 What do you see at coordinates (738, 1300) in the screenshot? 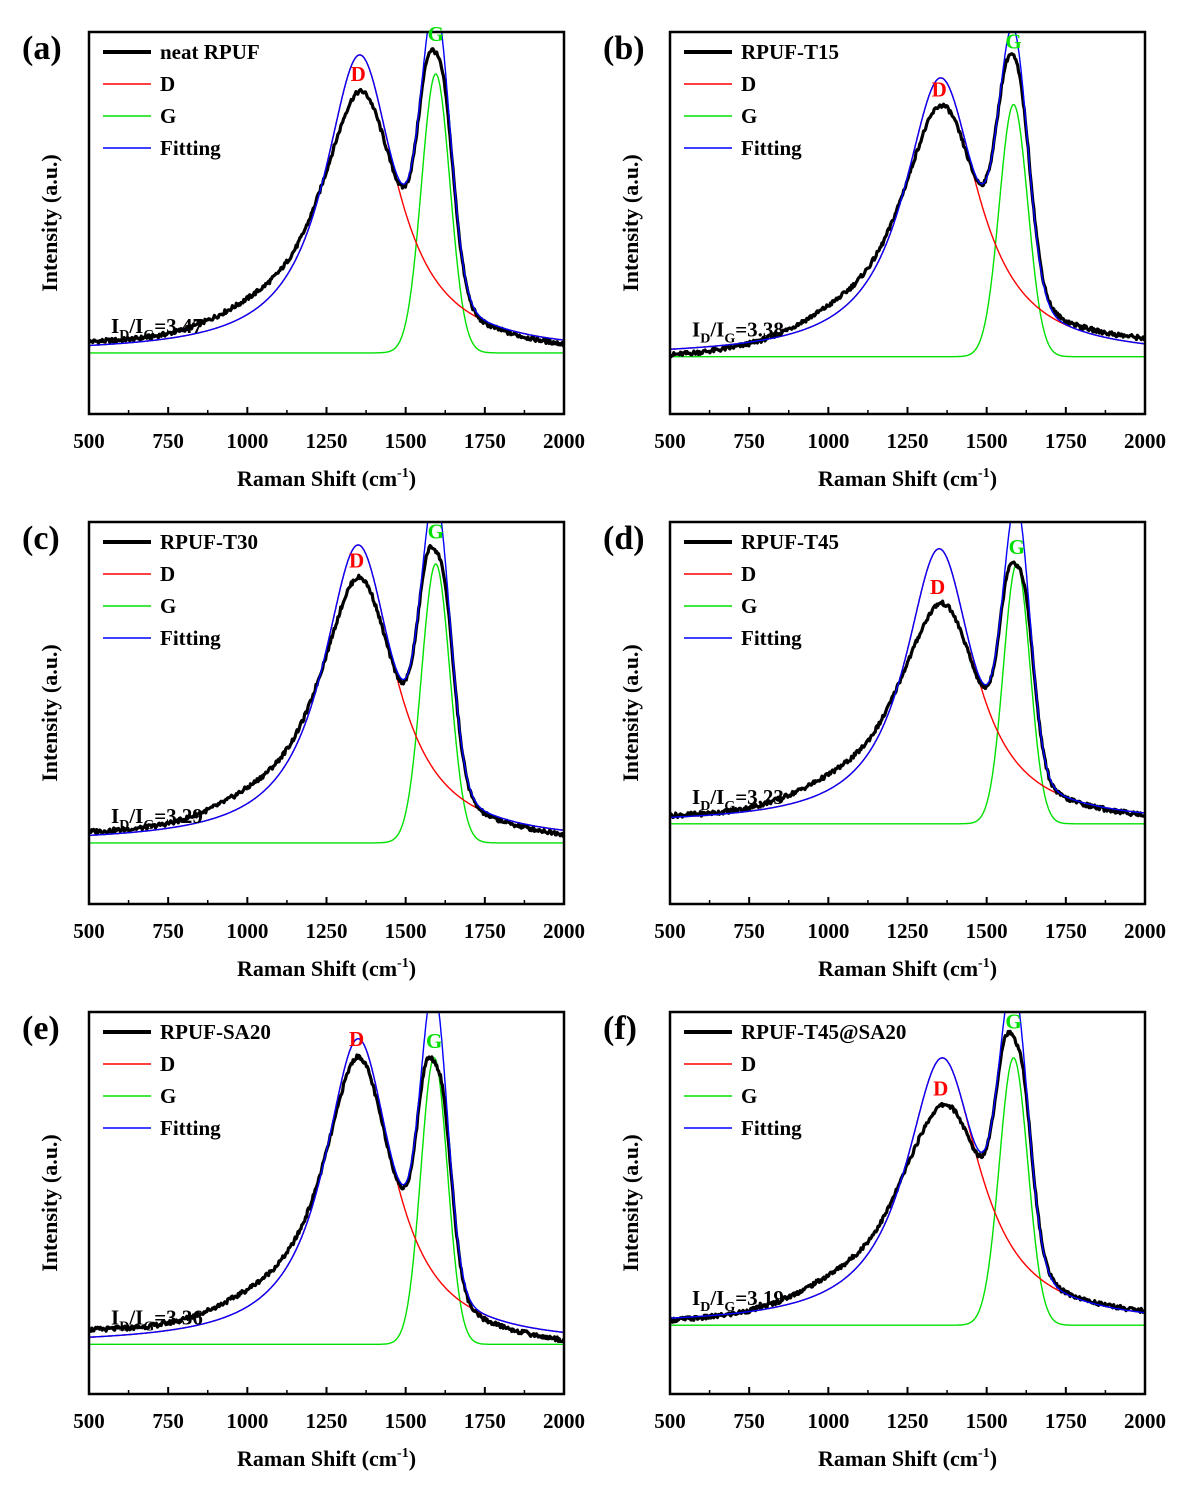
I see `ratio-annotation: ID/IG=3.19` at bounding box center [738, 1300].